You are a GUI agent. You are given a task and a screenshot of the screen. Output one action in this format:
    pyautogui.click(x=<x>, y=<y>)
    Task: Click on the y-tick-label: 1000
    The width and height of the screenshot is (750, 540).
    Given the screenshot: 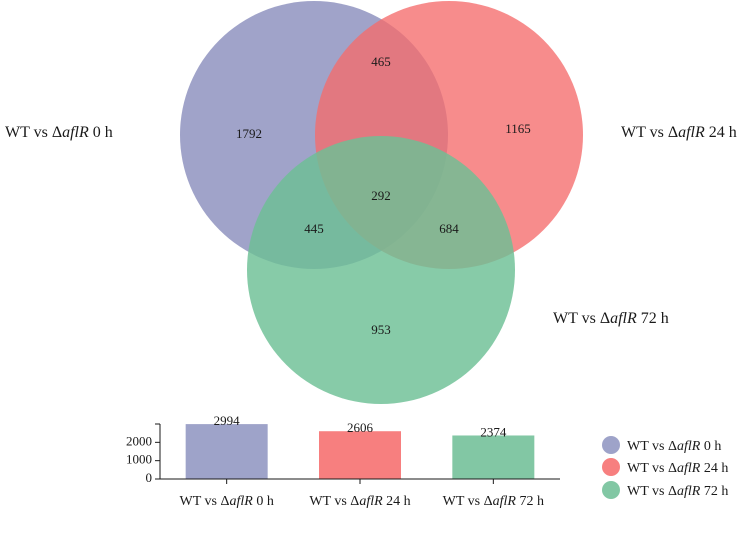 What is the action you would take?
    pyautogui.click(x=139, y=459)
    